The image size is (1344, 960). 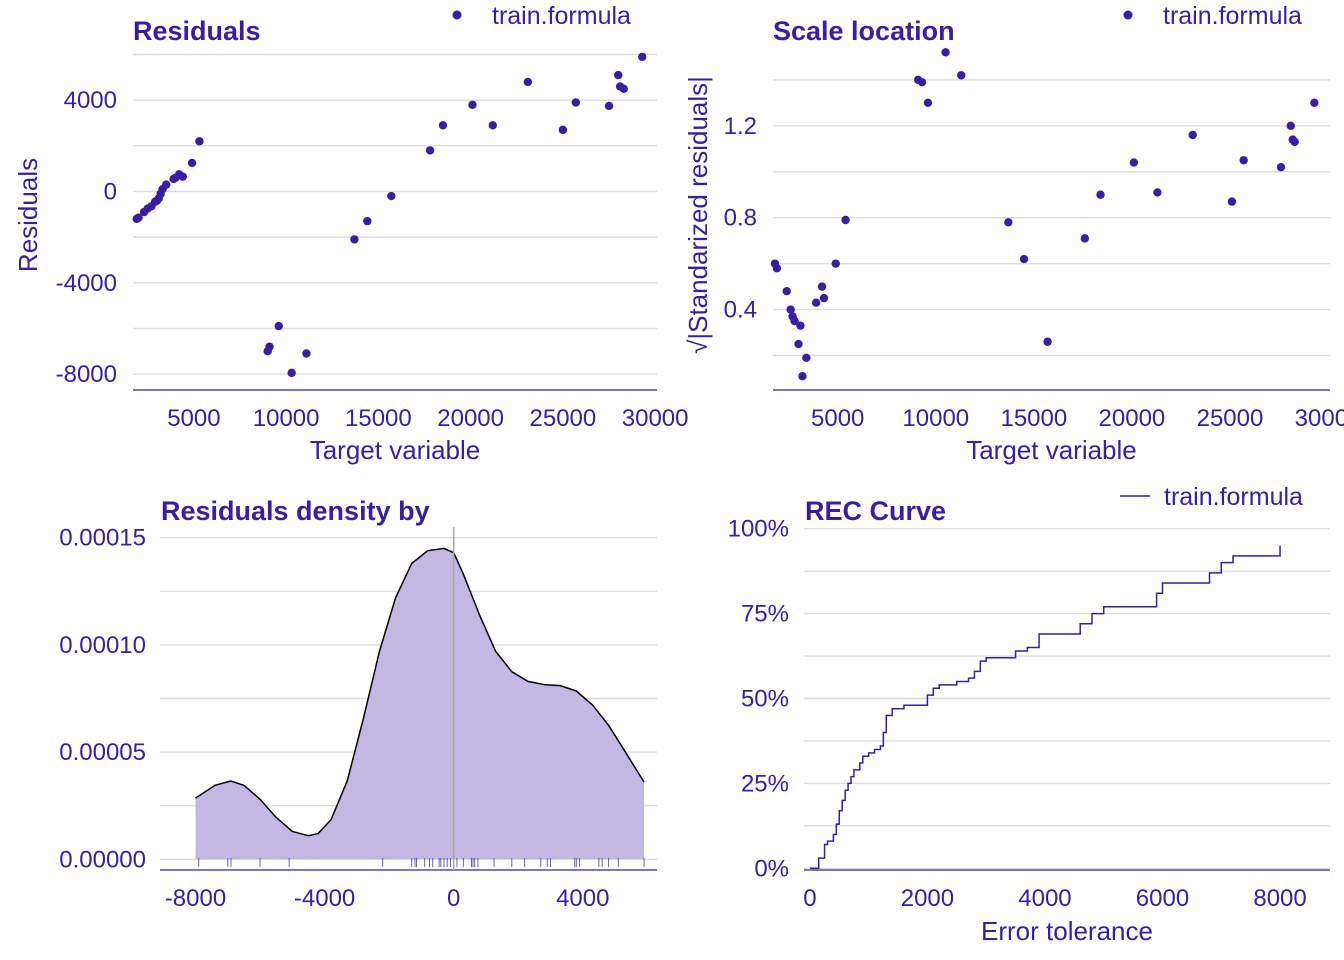 What do you see at coordinates (935, 418) in the screenshot?
I see `x-tick-label: 10000` at bounding box center [935, 418].